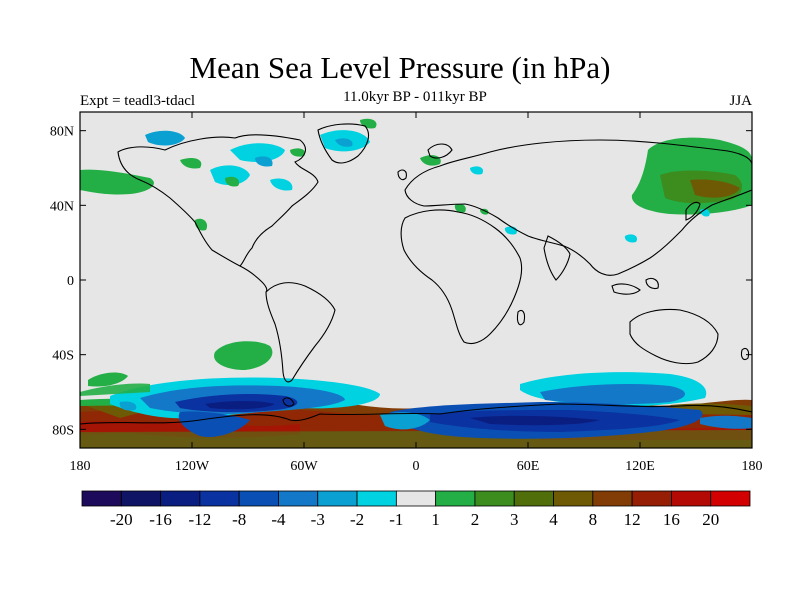  I want to click on colorbar-label: 3, so click(514, 519).